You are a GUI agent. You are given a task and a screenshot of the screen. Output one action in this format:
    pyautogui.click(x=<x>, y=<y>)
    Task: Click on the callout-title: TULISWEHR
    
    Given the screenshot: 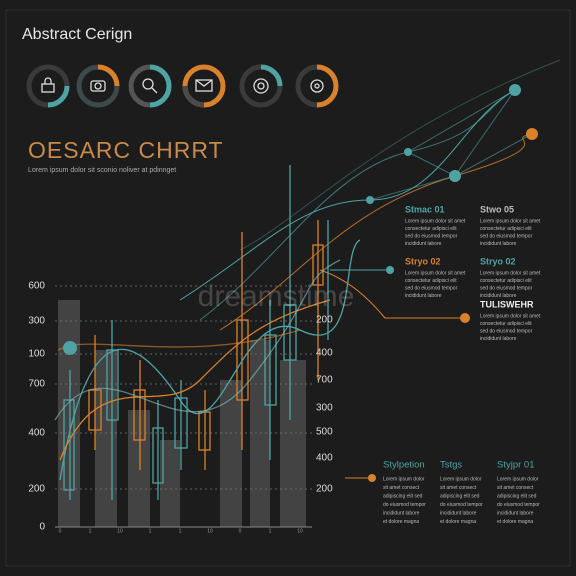 What is the action you would take?
    pyautogui.click(x=507, y=304)
    